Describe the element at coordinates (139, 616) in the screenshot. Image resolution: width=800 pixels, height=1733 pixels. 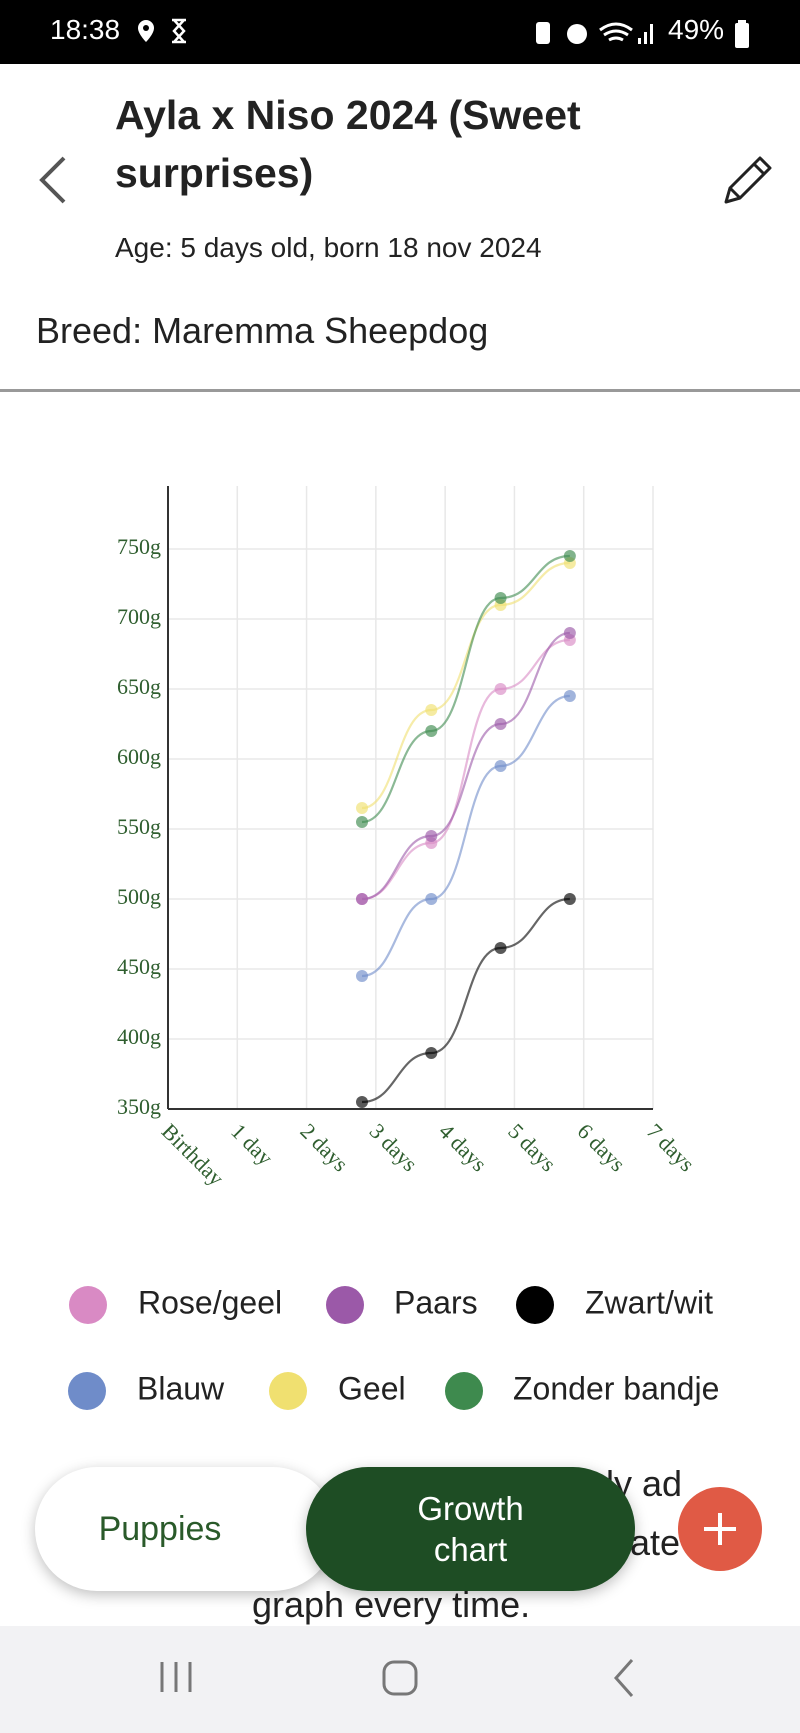
I see `y-tick-label: 700g` at that location.